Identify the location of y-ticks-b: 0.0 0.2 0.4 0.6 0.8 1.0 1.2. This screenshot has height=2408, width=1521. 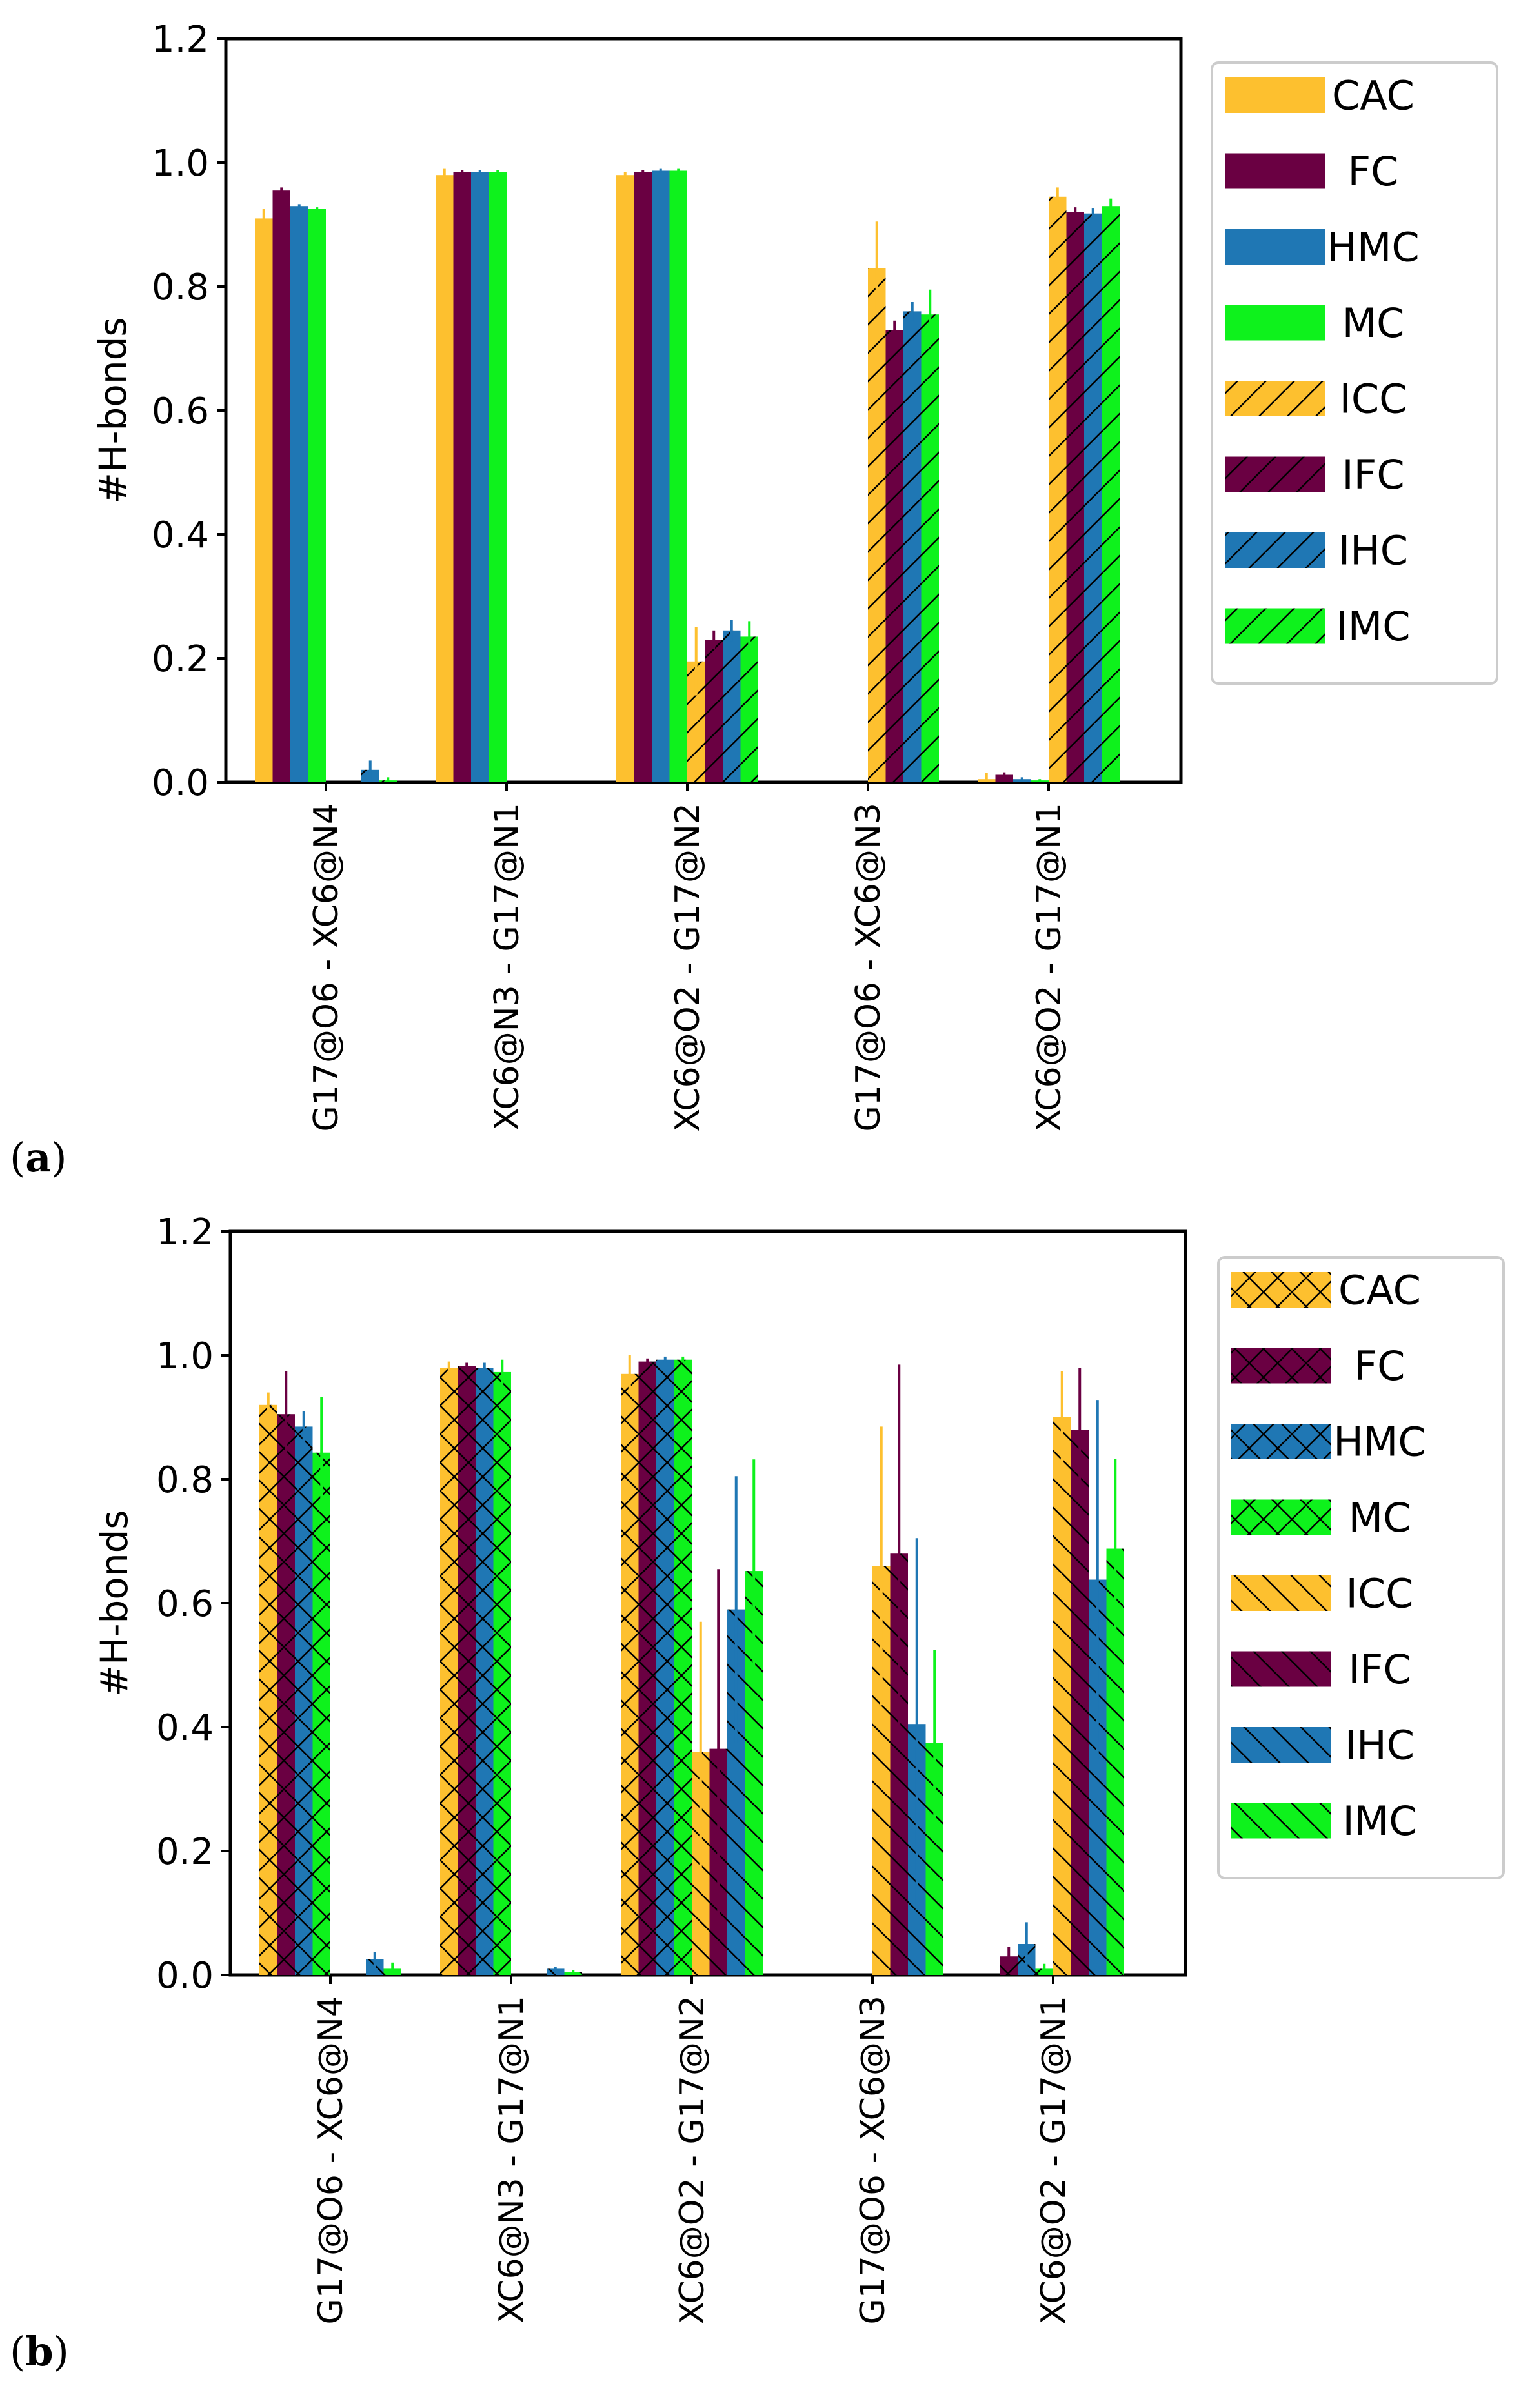
(193, 1604).